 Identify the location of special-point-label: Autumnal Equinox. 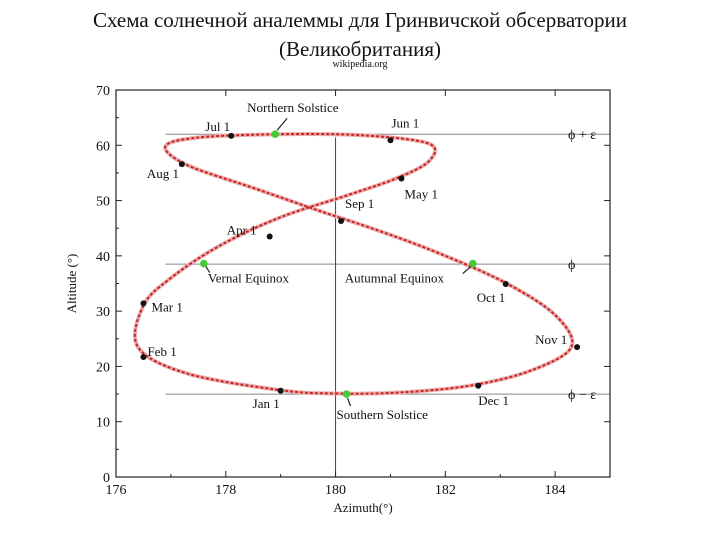
(395, 278).